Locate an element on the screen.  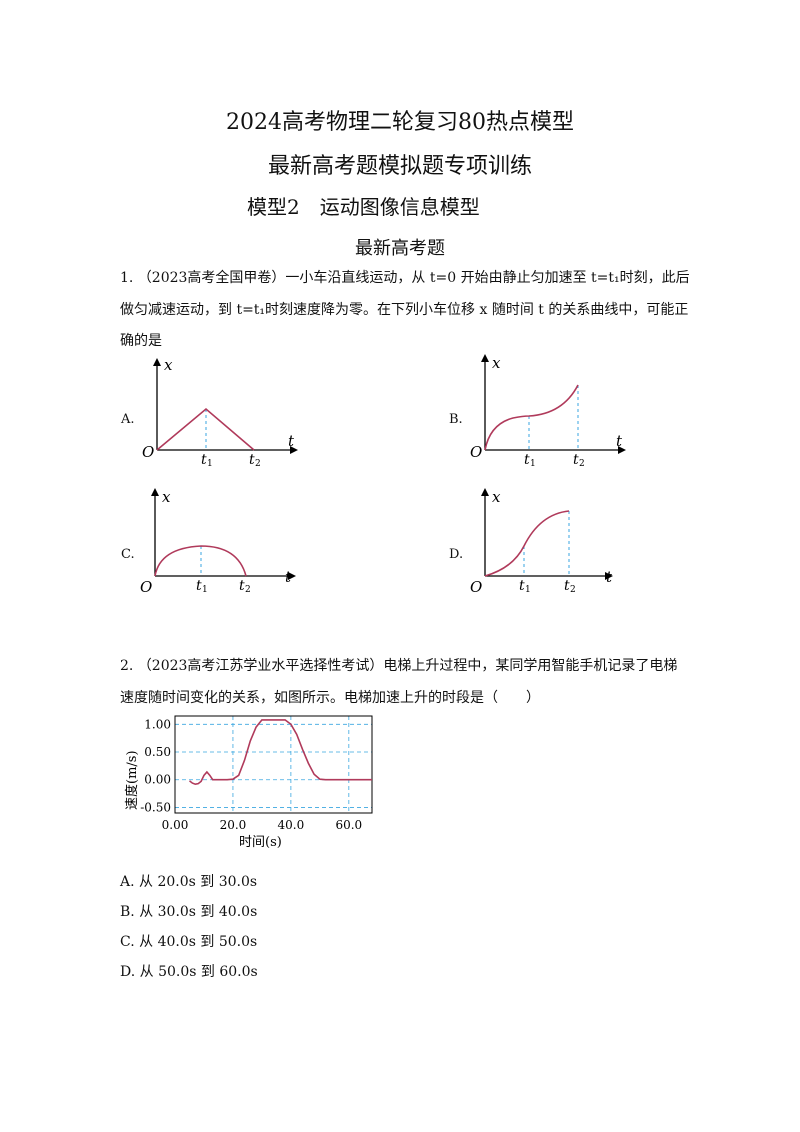
x-axis-label: 时间(s) is located at coordinates (260, 842).